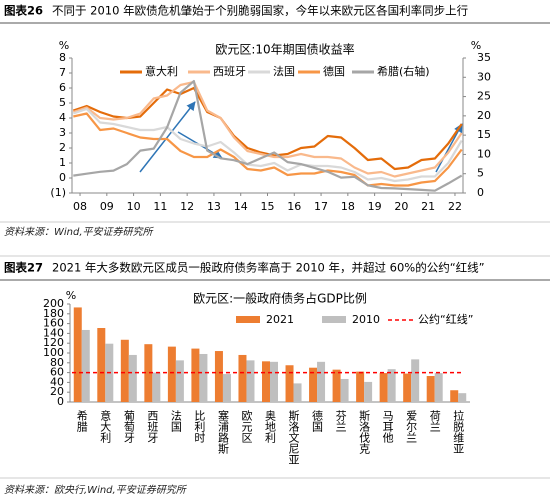 This screenshot has height=502, width=550. What do you see at coordinates (484, 153) in the screenshot?
I see `y2-tick-label: 10` at bounding box center [484, 153].